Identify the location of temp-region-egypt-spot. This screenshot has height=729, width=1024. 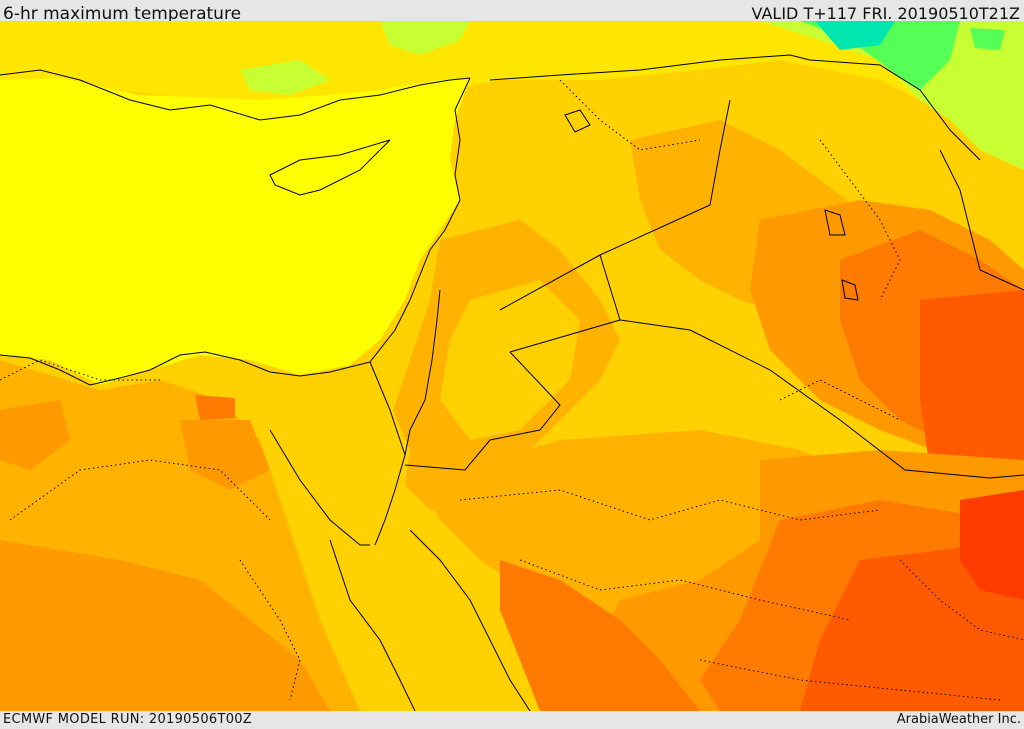
(35, 435).